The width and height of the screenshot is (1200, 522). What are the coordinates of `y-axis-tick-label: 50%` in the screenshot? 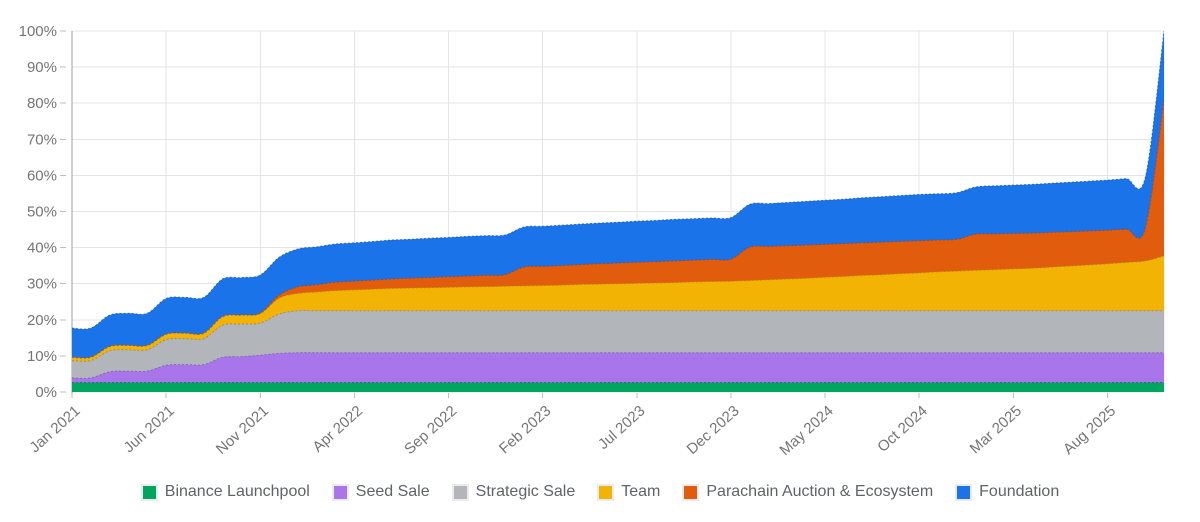 It's located at (42, 212).